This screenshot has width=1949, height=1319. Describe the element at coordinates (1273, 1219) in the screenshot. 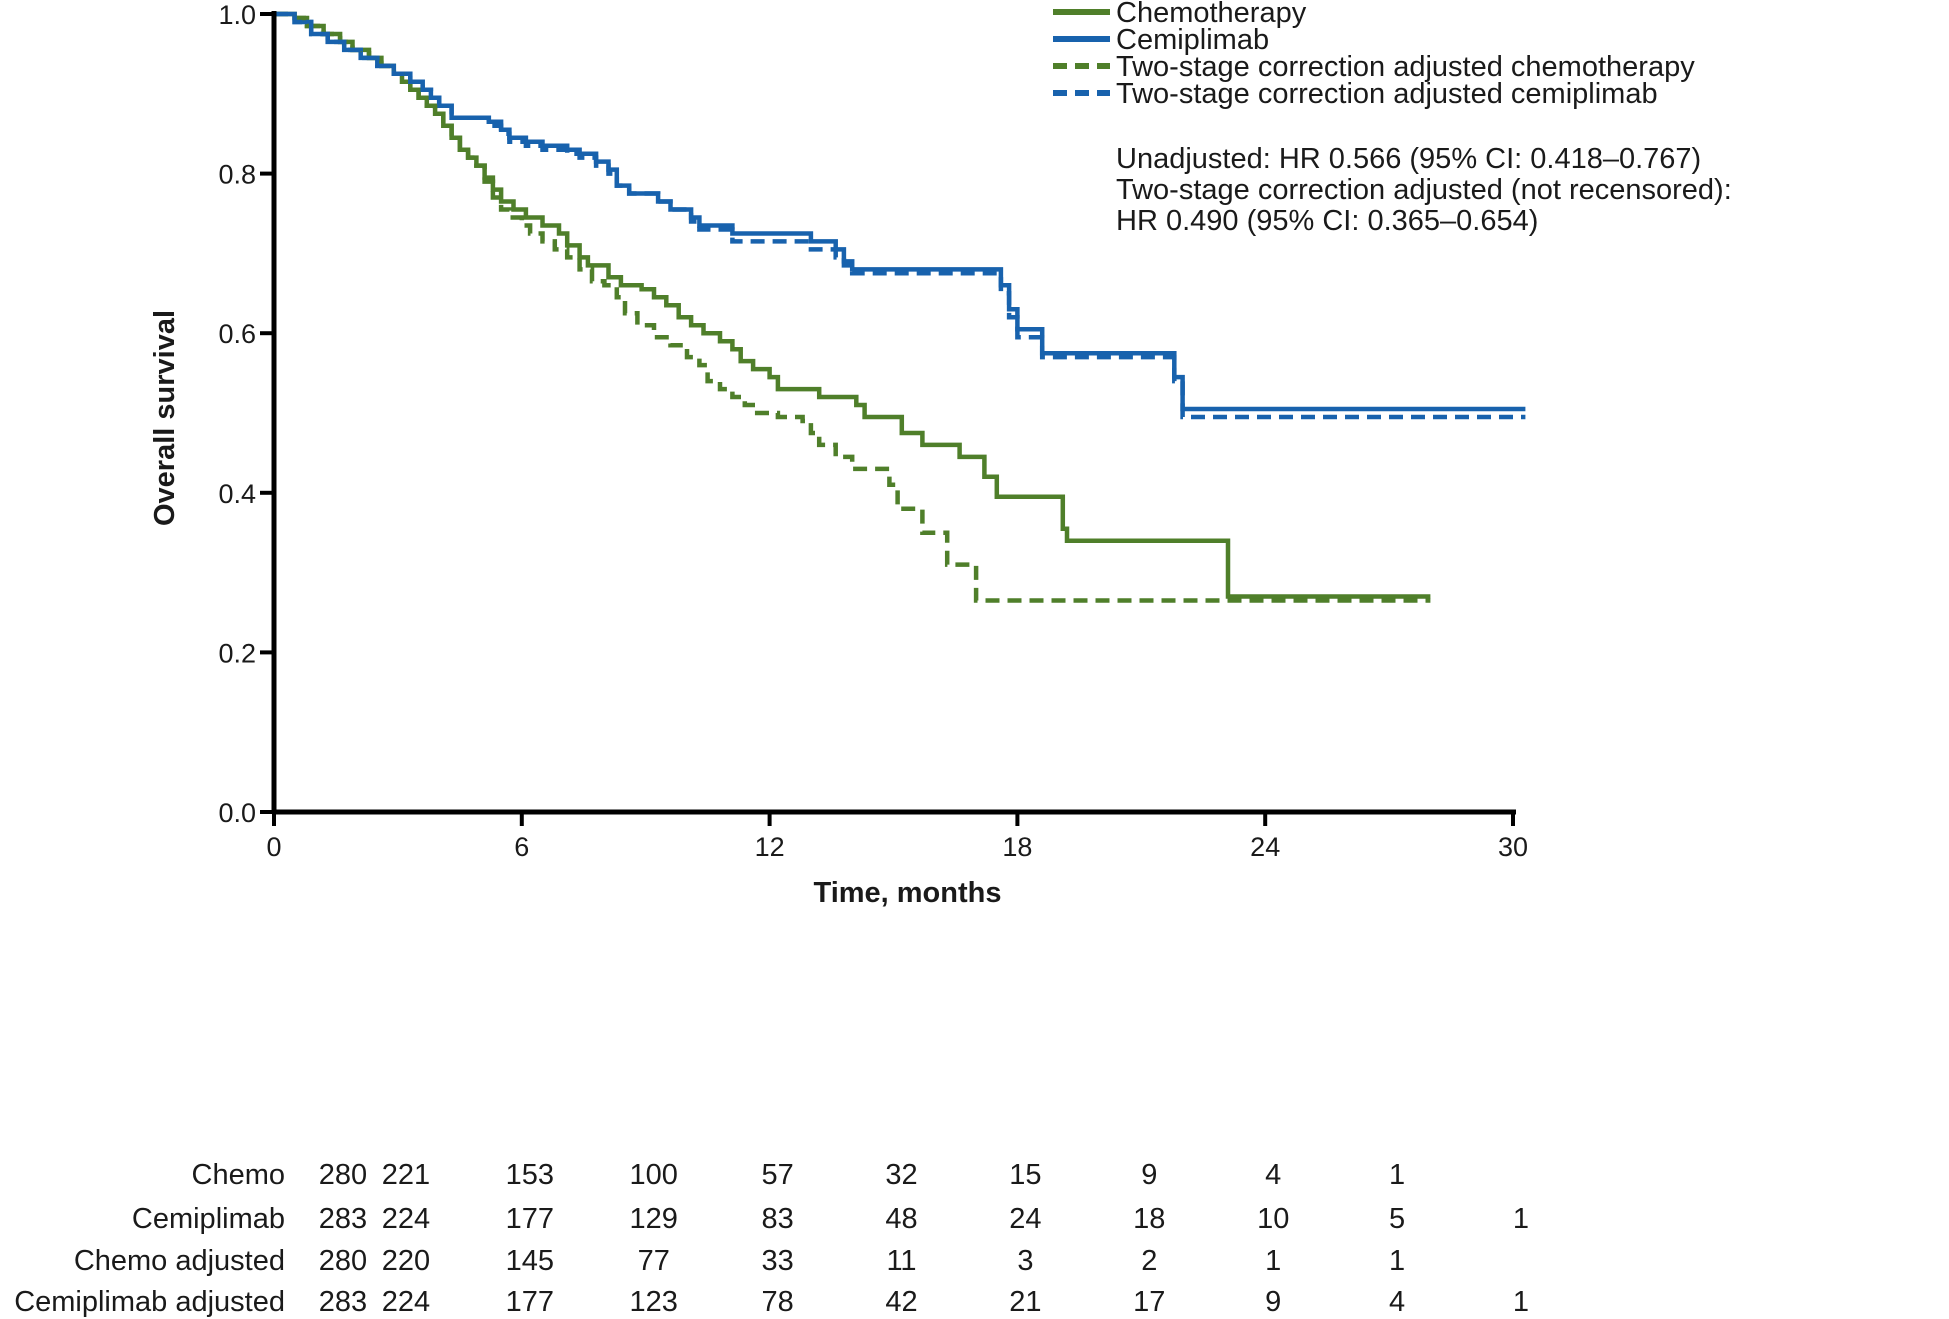

I see `risk-cell: 10` at that location.